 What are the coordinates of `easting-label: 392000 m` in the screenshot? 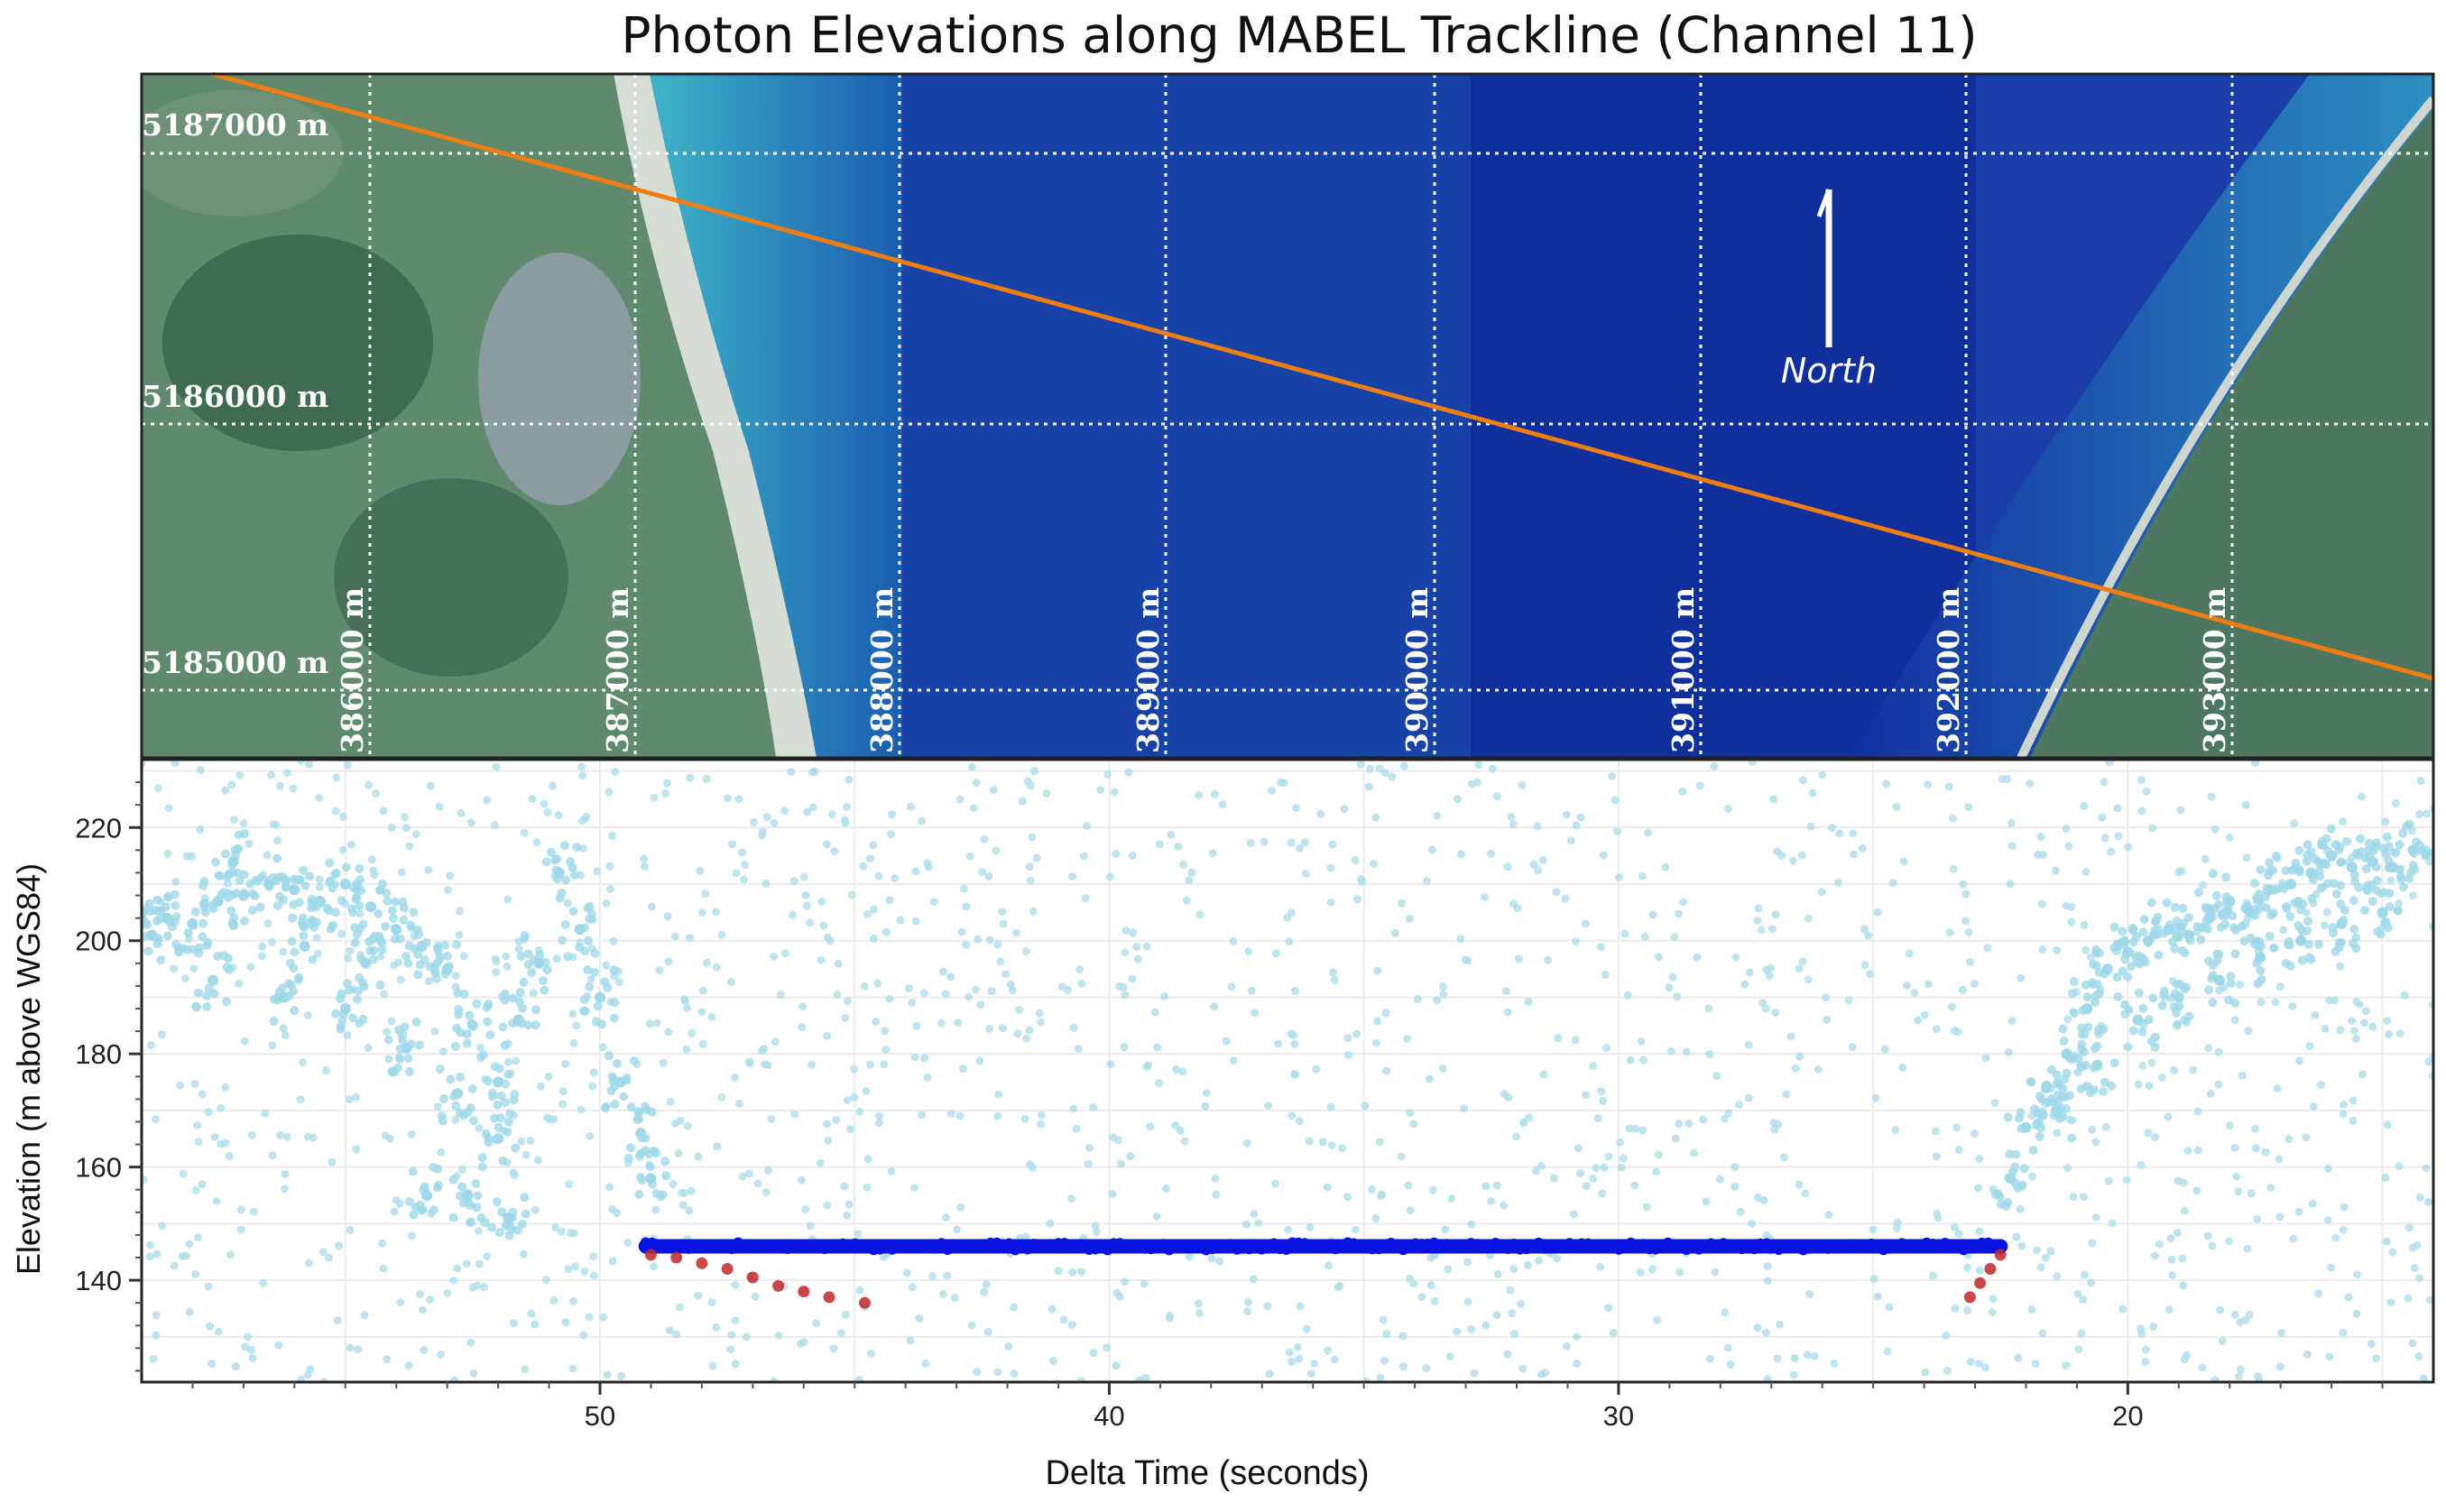 It's located at (1949, 670).